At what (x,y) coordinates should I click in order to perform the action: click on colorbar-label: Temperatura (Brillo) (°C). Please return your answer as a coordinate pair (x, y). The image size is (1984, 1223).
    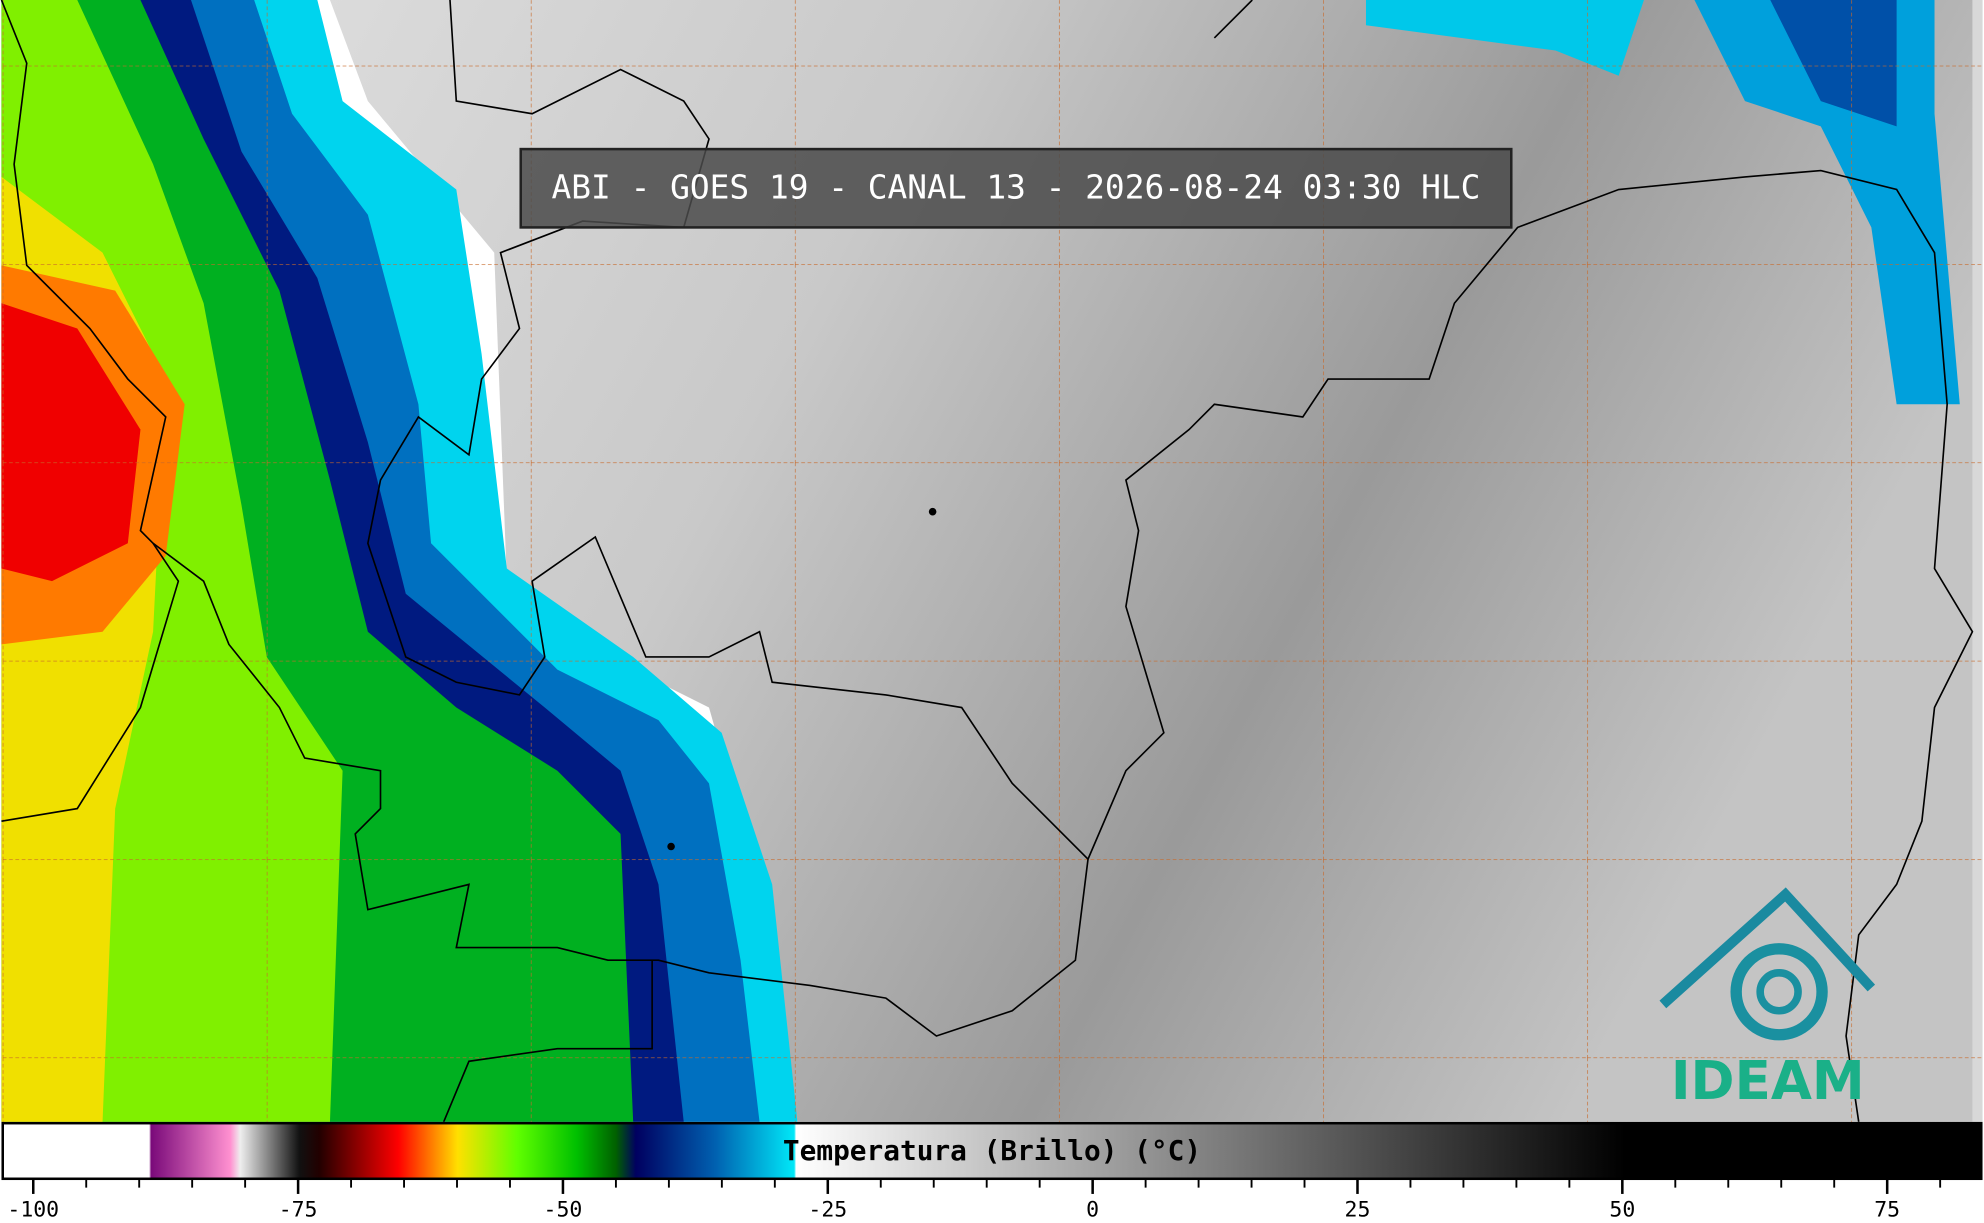
    Looking at the image, I should click on (992, 1150).